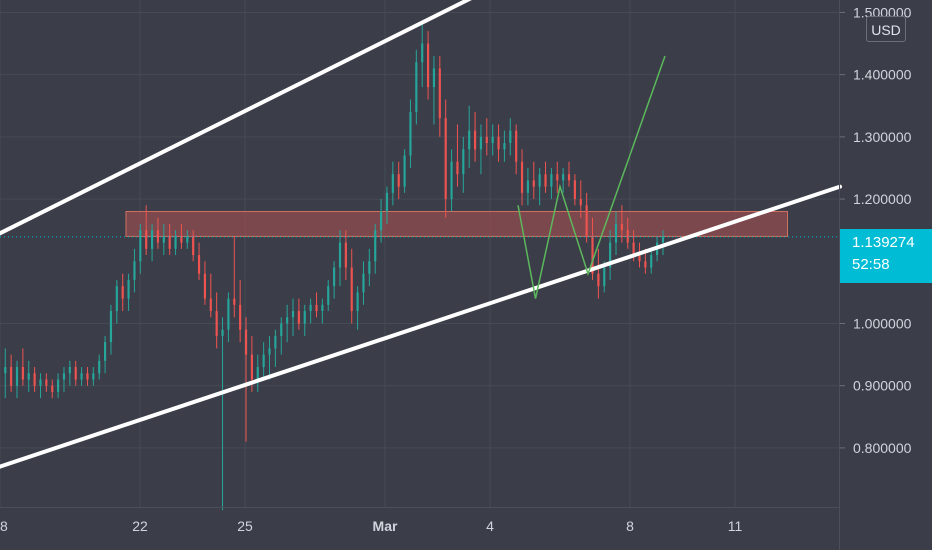 The image size is (932, 550). What do you see at coordinates (385, 526) in the screenshot?
I see `x-tick-label: Mar` at bounding box center [385, 526].